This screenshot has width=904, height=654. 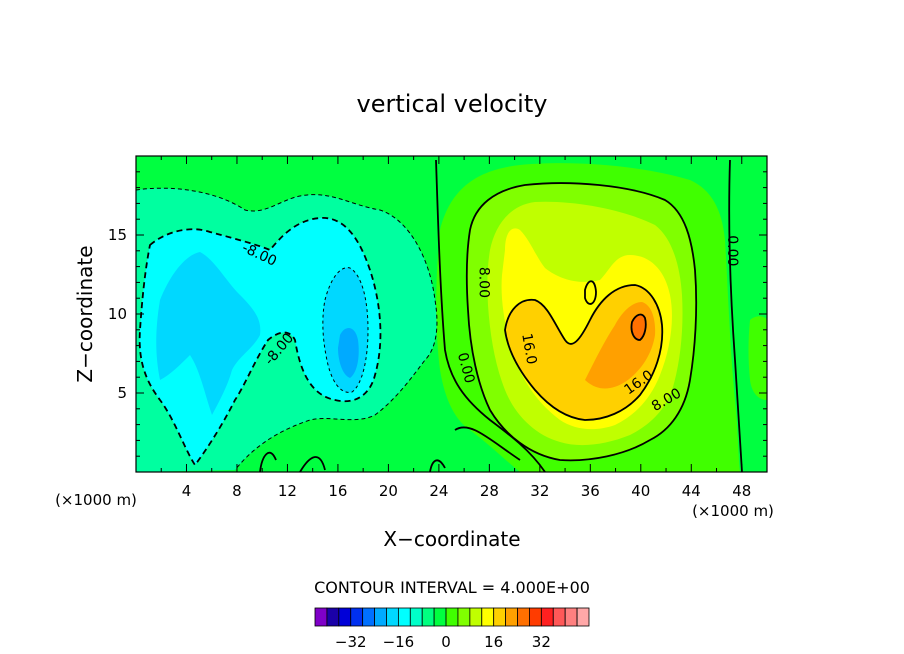 I want to click on contour-pos8, so click(x=581, y=322).